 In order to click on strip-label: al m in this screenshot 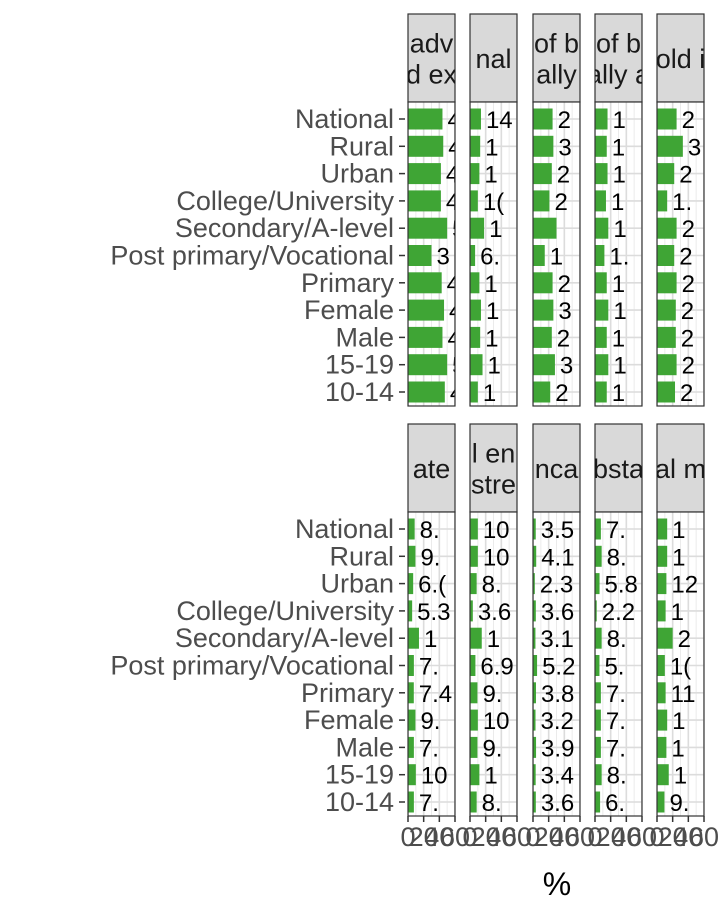, I will do `click(680, 469)`.